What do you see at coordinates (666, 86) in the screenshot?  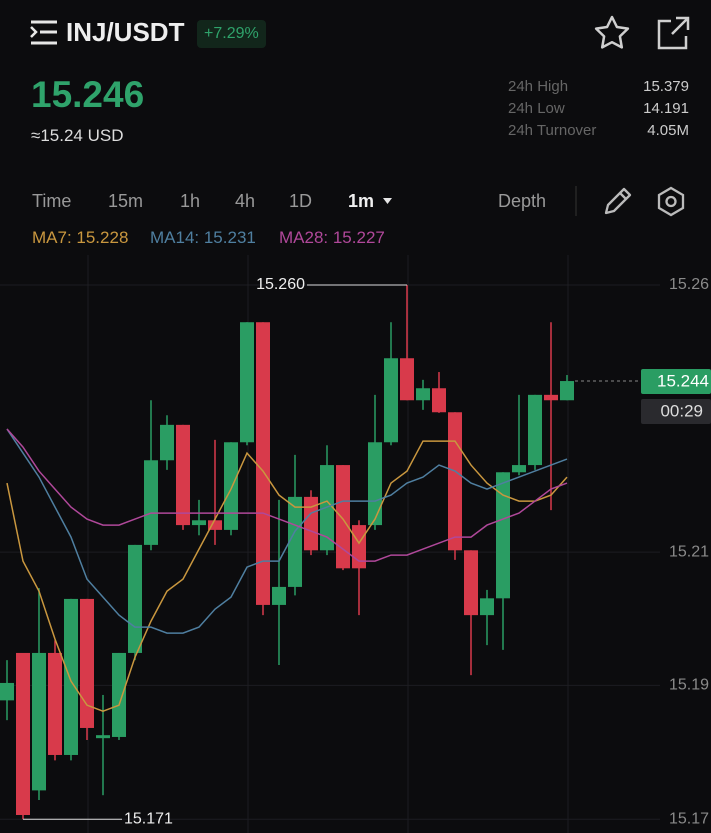 I see `stat-value: 15.379` at bounding box center [666, 86].